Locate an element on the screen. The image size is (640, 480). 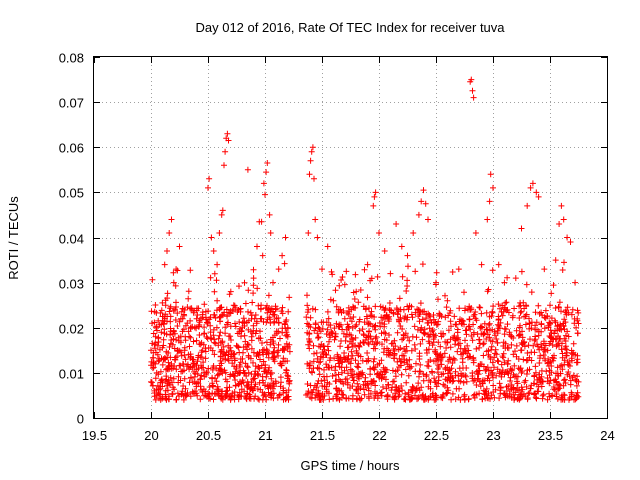
x-tick-label: 22.5 is located at coordinates (436, 435).